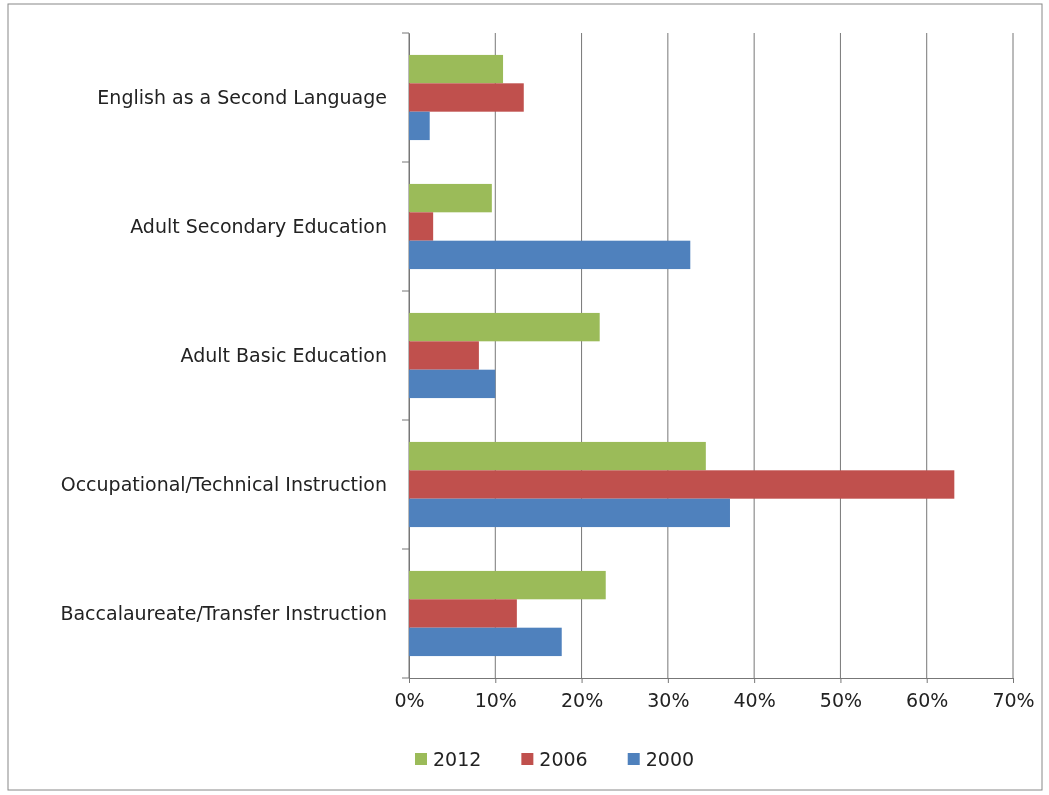 This screenshot has width=1049, height=795. Describe the element at coordinates (670, 759) in the screenshot. I see `legend-label: 2000` at that location.